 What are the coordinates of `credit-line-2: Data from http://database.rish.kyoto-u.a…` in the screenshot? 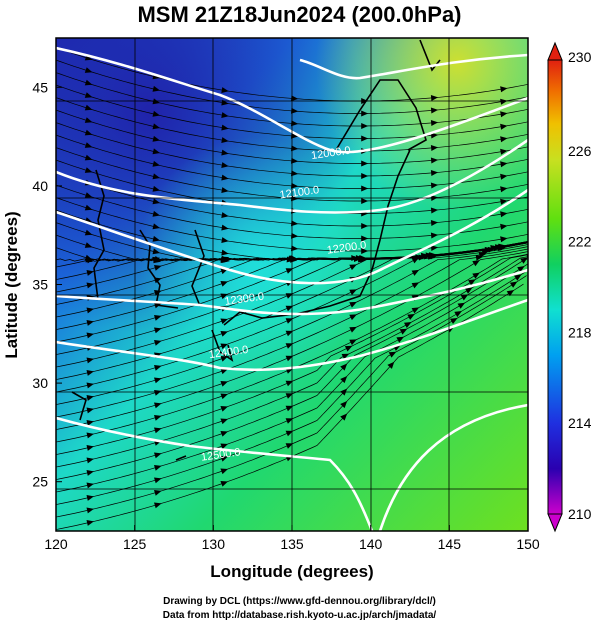 It's located at (299, 615).